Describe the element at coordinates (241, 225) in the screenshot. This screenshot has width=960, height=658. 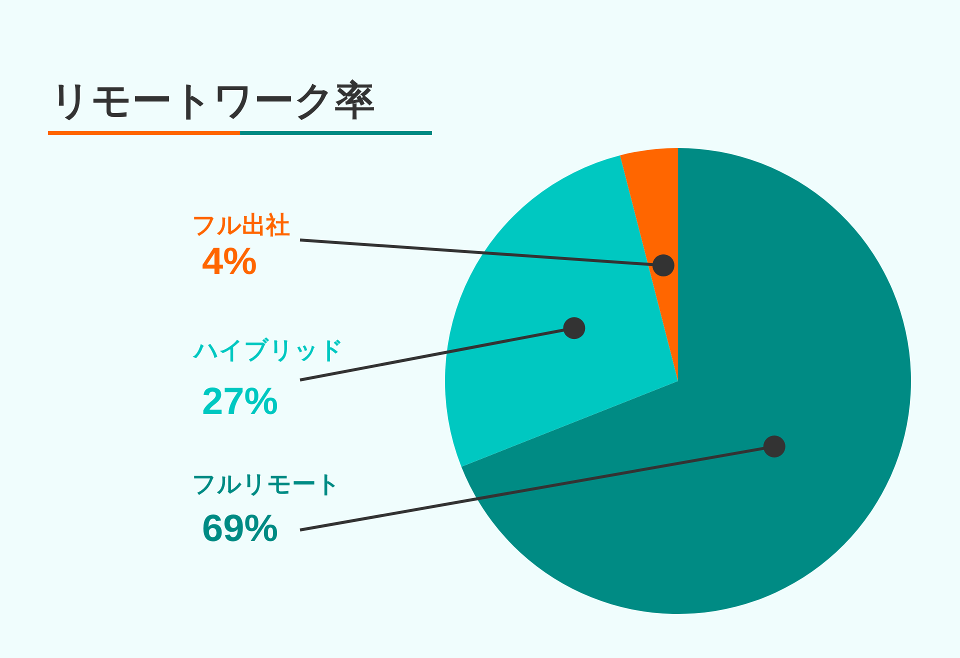
I see `slice-label: フル出社` at that location.